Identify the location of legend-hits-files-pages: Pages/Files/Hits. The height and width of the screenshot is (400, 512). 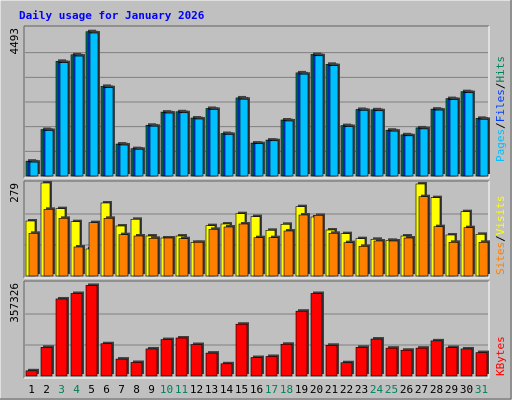
(500, 109).